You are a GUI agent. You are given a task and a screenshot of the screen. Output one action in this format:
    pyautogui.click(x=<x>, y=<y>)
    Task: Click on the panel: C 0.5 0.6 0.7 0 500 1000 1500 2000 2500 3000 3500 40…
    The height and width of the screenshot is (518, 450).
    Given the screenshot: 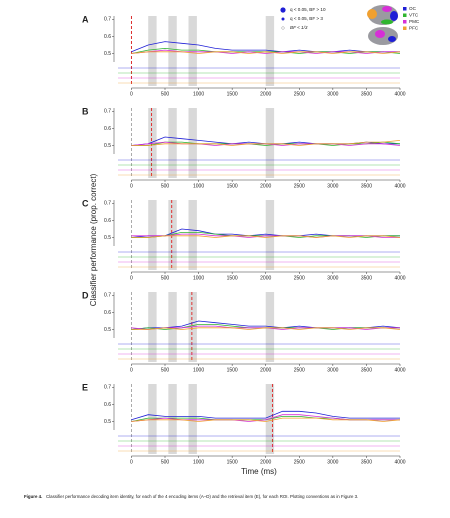 What is the action you would take?
    pyautogui.click(x=244, y=239)
    